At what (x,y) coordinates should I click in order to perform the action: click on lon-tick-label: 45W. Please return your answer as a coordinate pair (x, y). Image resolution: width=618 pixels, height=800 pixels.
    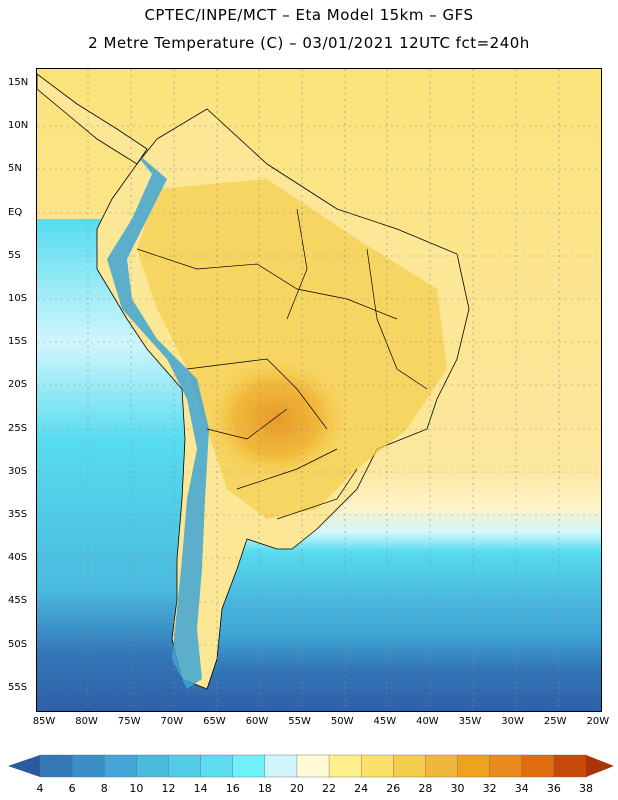
    Looking at the image, I should click on (385, 721).